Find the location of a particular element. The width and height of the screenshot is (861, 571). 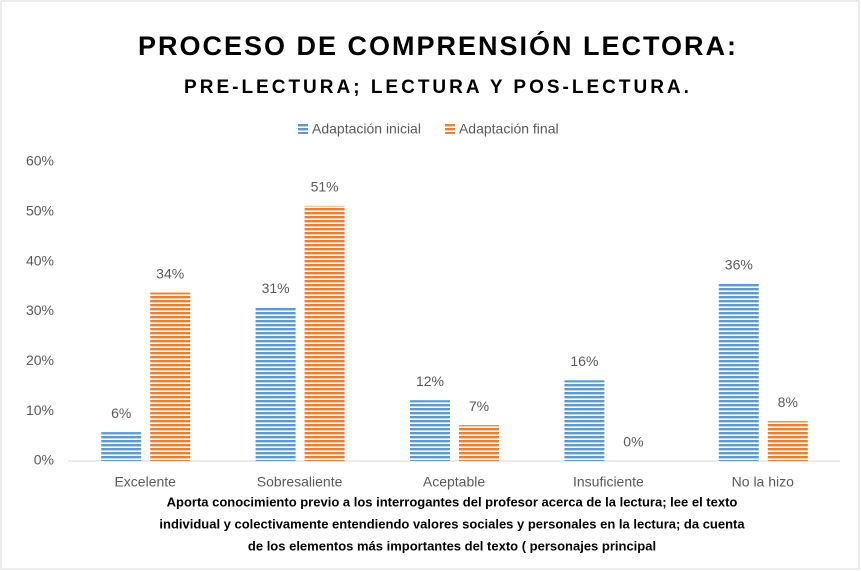

value-label: 0% is located at coordinates (633, 442).